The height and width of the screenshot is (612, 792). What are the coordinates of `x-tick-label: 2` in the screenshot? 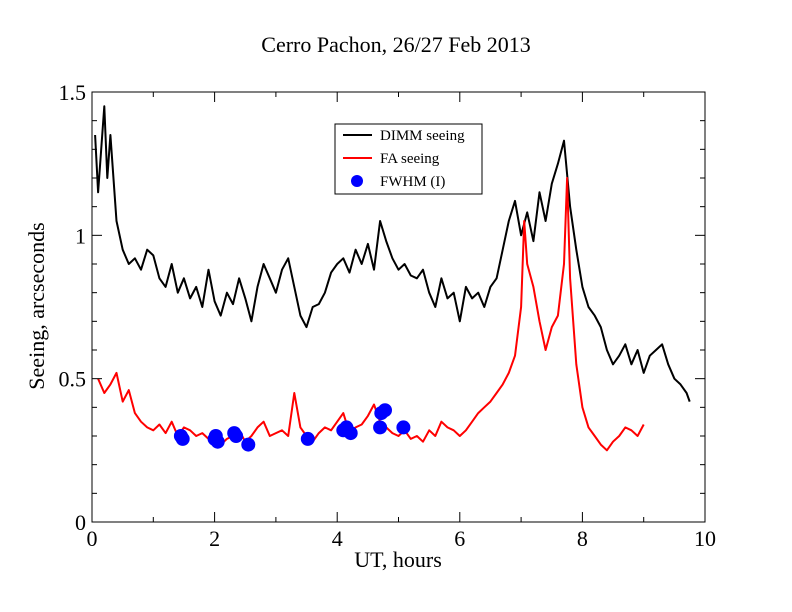 It's located at (214, 538).